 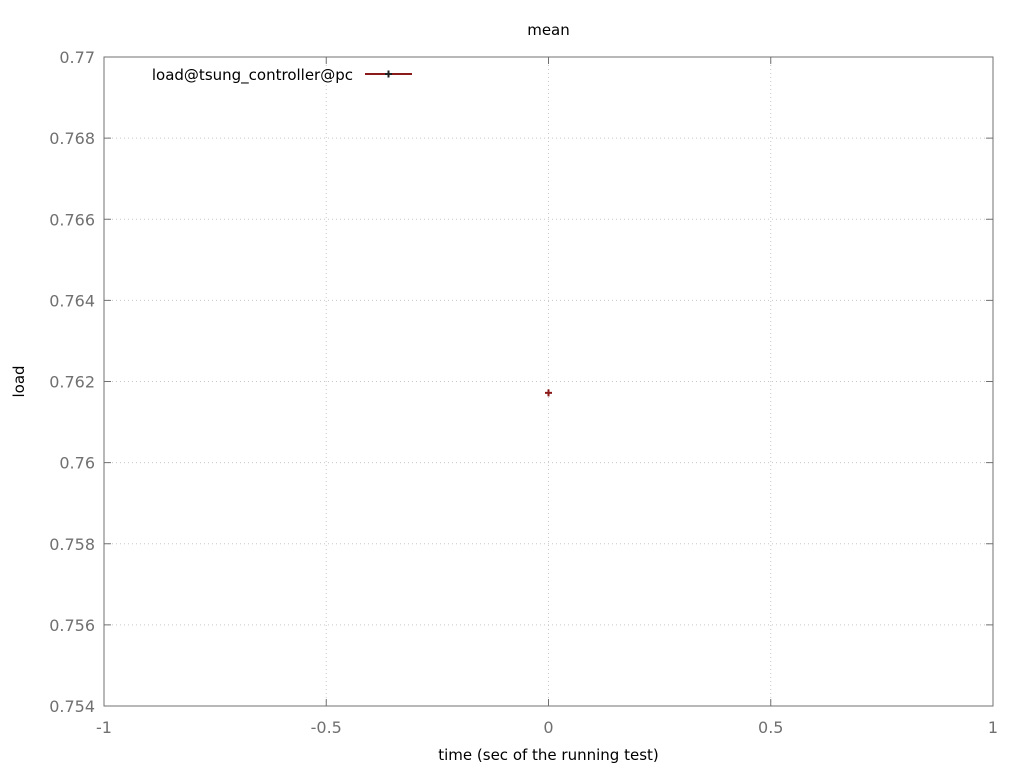 I want to click on y-tick-label: 0.754, so click(x=72, y=706).